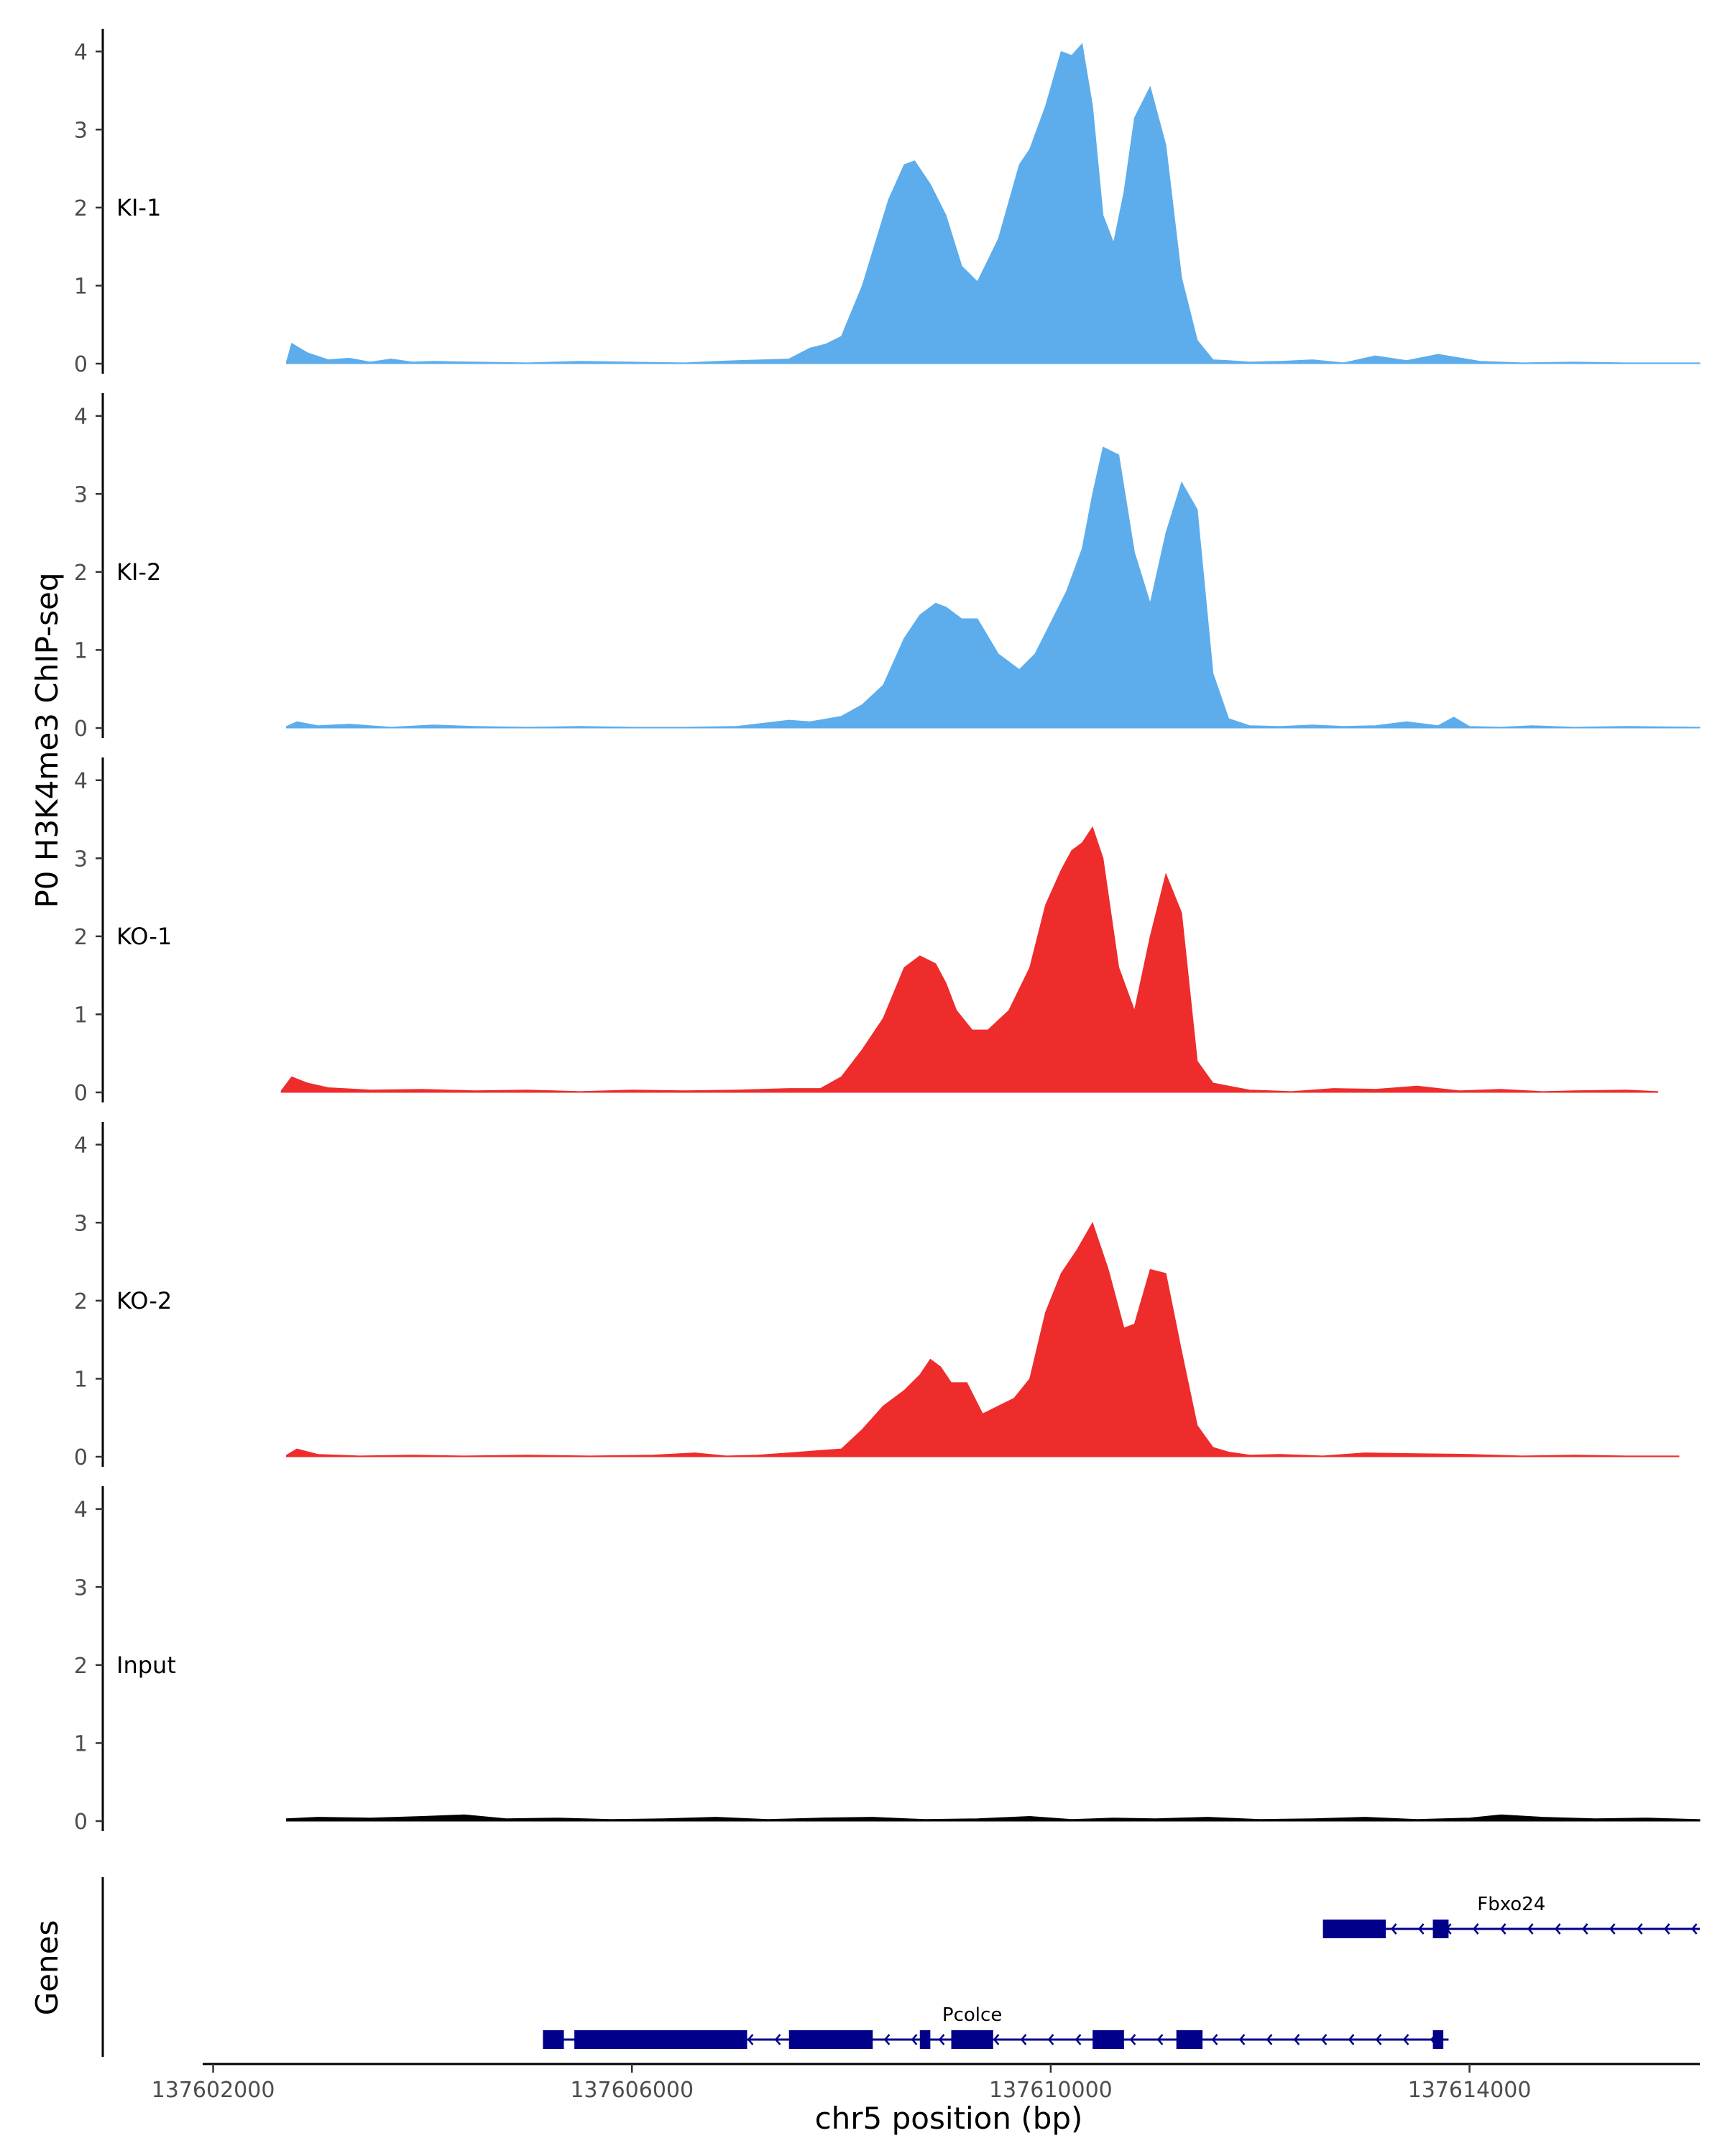  I want to click on signal-area-input, so click(993, 1818).